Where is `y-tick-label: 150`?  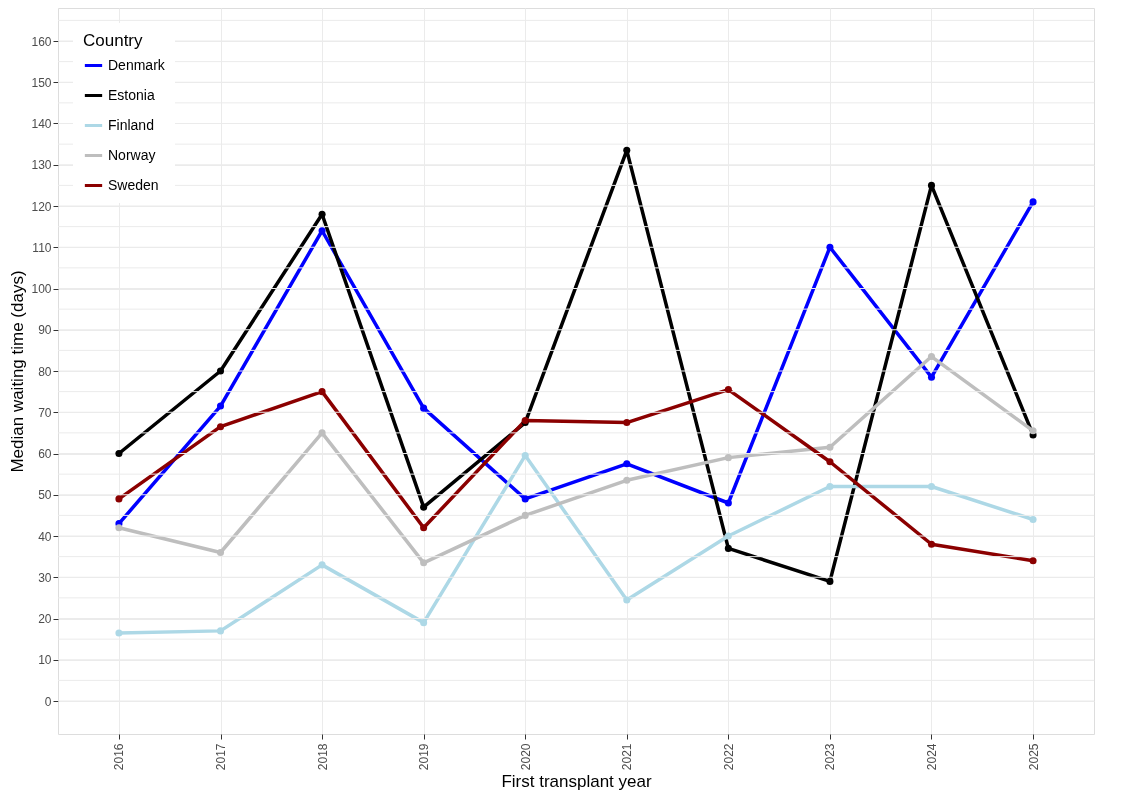 y-tick-label: 150 is located at coordinates (41, 82).